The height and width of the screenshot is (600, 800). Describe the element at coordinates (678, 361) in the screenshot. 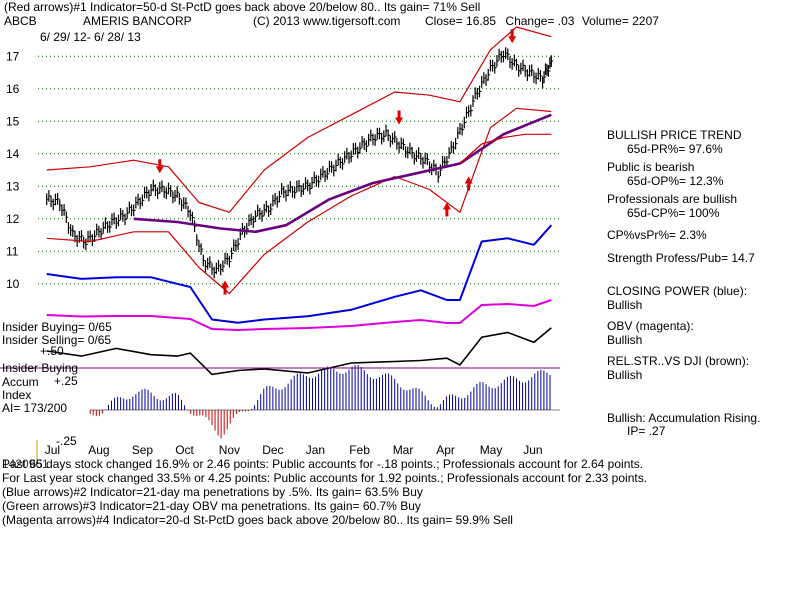

I see `relstr-label: REL.STR..VS DJI (brown):` at that location.